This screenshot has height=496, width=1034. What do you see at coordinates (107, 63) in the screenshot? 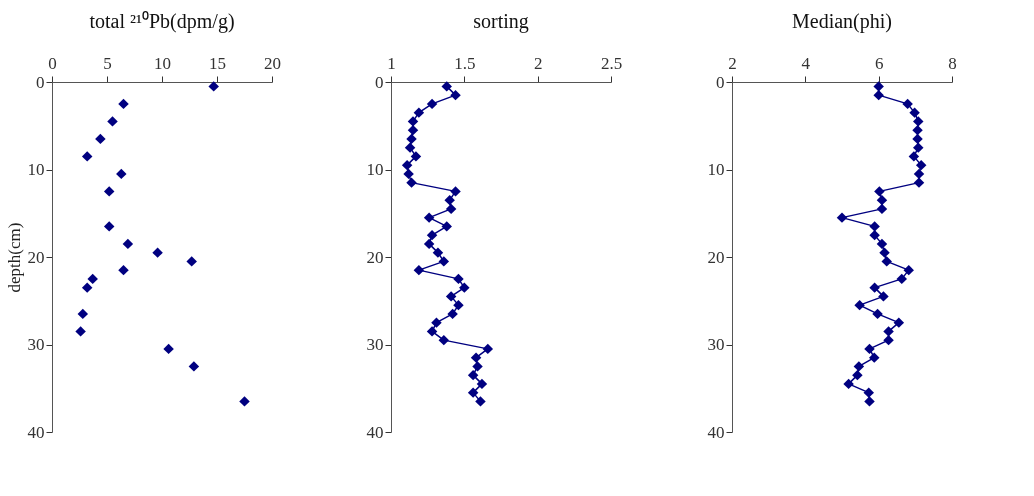
I see `x-tick-label: 5` at bounding box center [107, 63].